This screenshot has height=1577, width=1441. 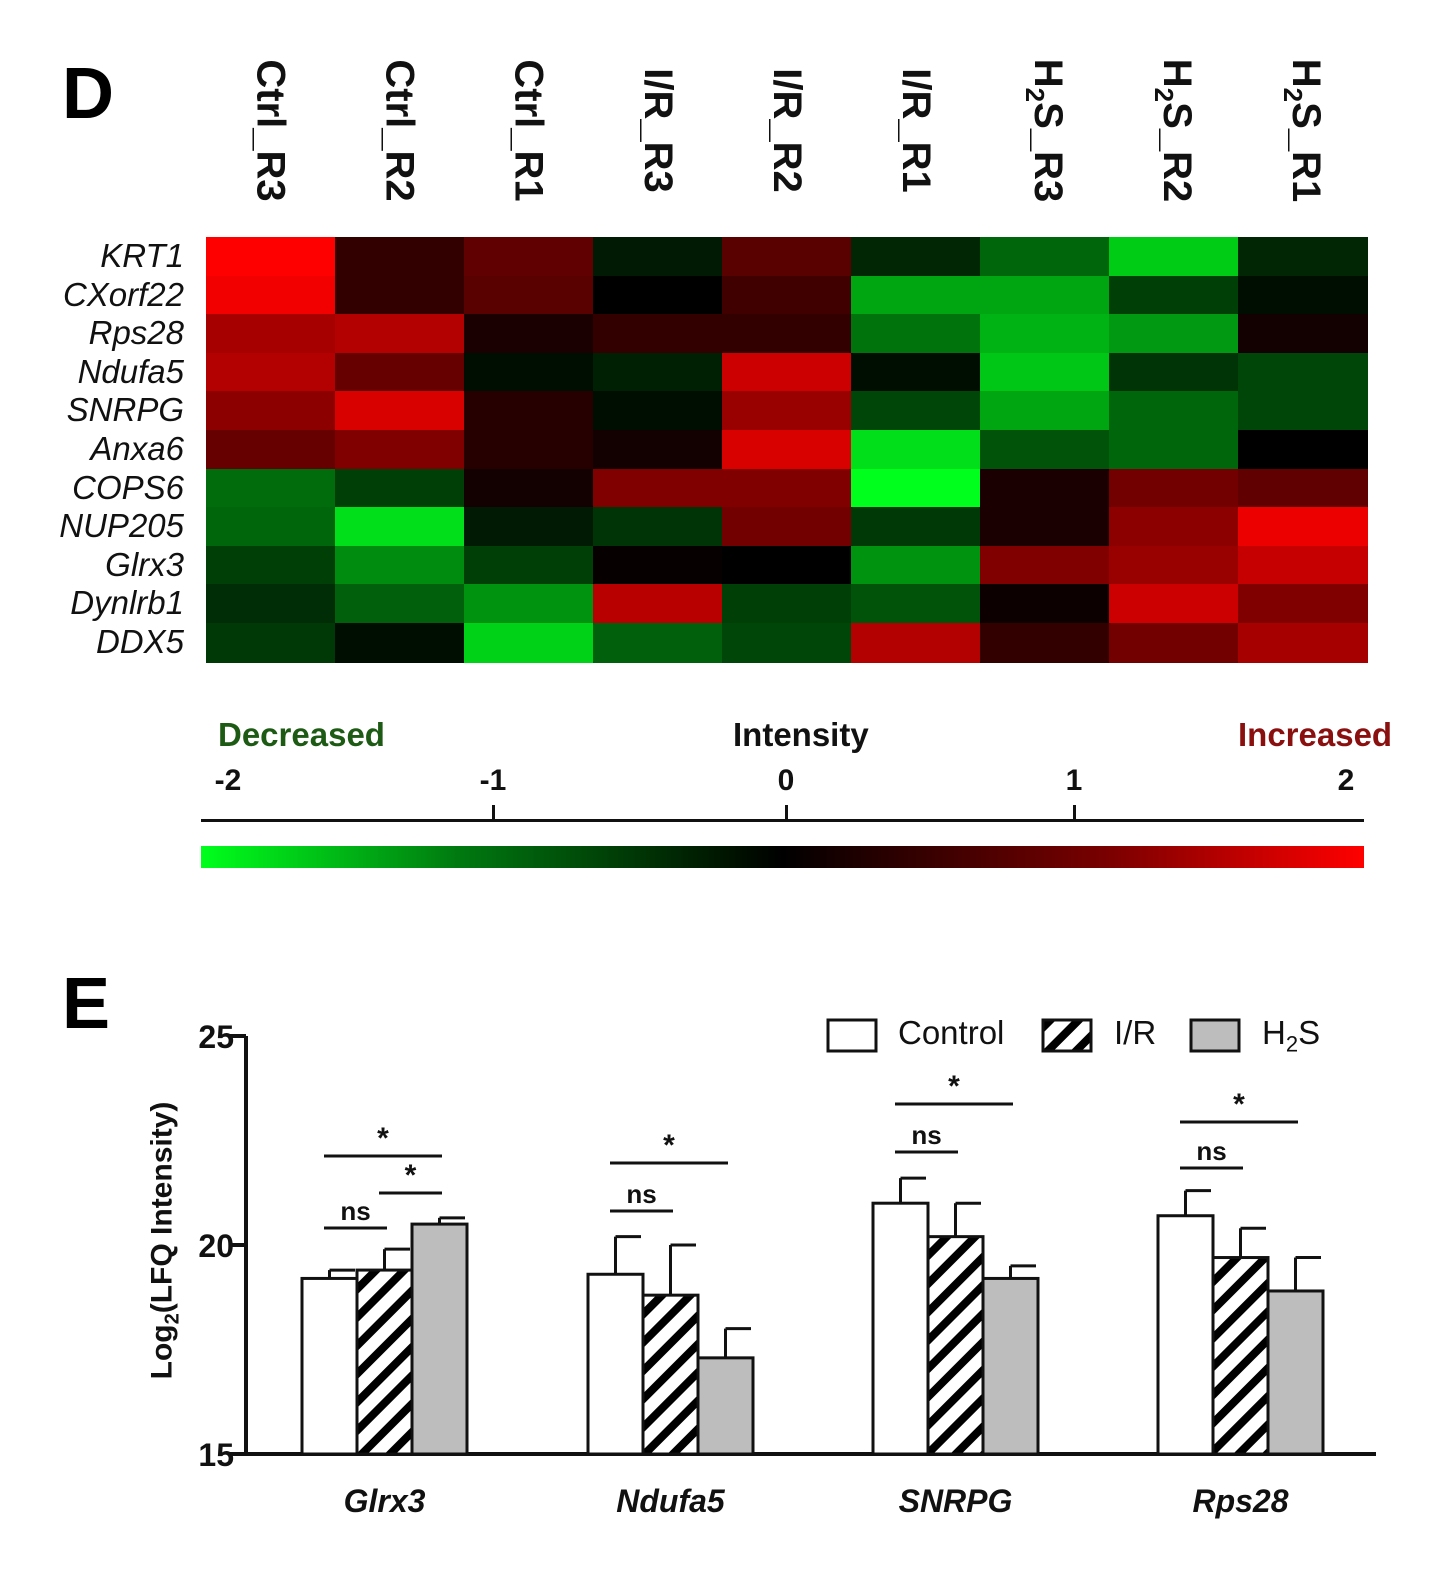 What do you see at coordinates (658, 488) in the screenshot?
I see `heatmap-cell-COPS6-I/R_R3` at bounding box center [658, 488].